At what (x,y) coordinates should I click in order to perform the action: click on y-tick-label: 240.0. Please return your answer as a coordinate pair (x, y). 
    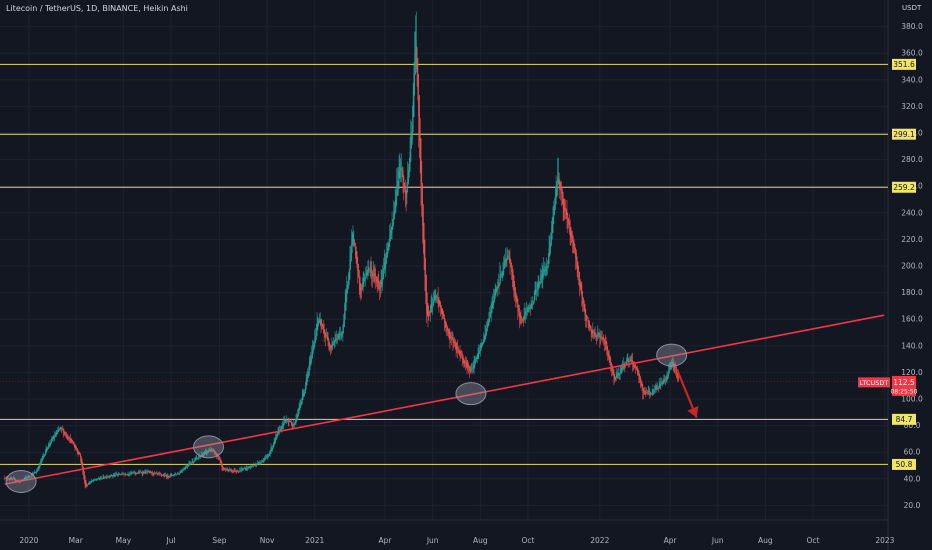
    Looking at the image, I should click on (912, 212).